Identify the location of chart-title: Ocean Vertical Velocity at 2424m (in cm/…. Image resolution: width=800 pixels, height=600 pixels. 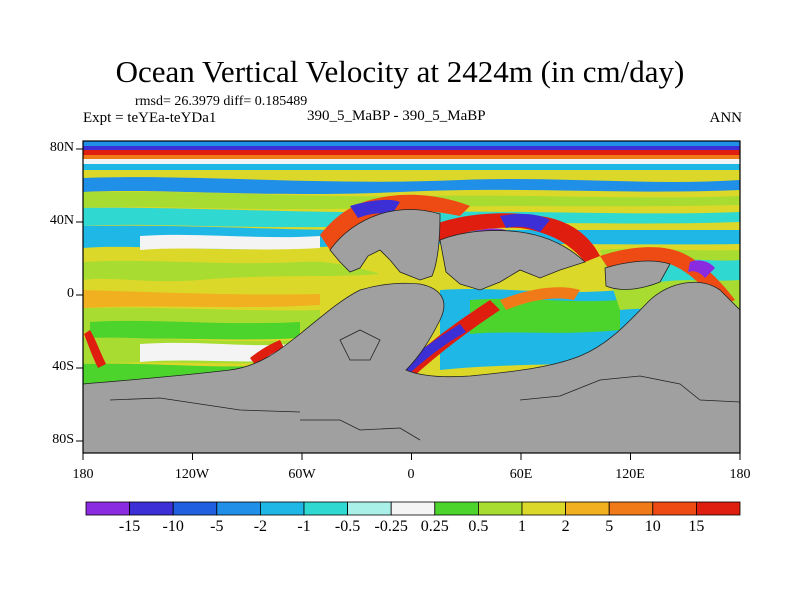
(400, 71).